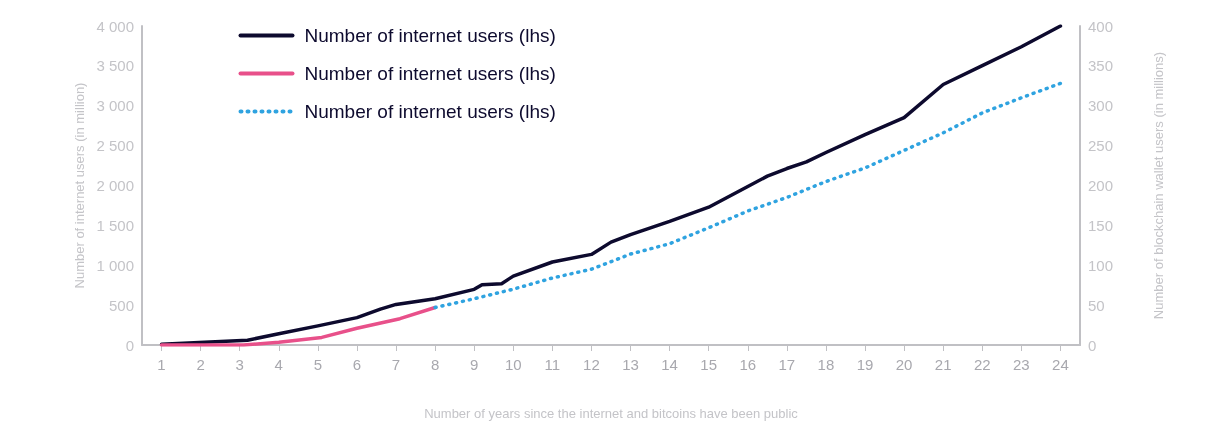  Describe the element at coordinates (298, 326) in the screenshot. I see `line-series` at that location.